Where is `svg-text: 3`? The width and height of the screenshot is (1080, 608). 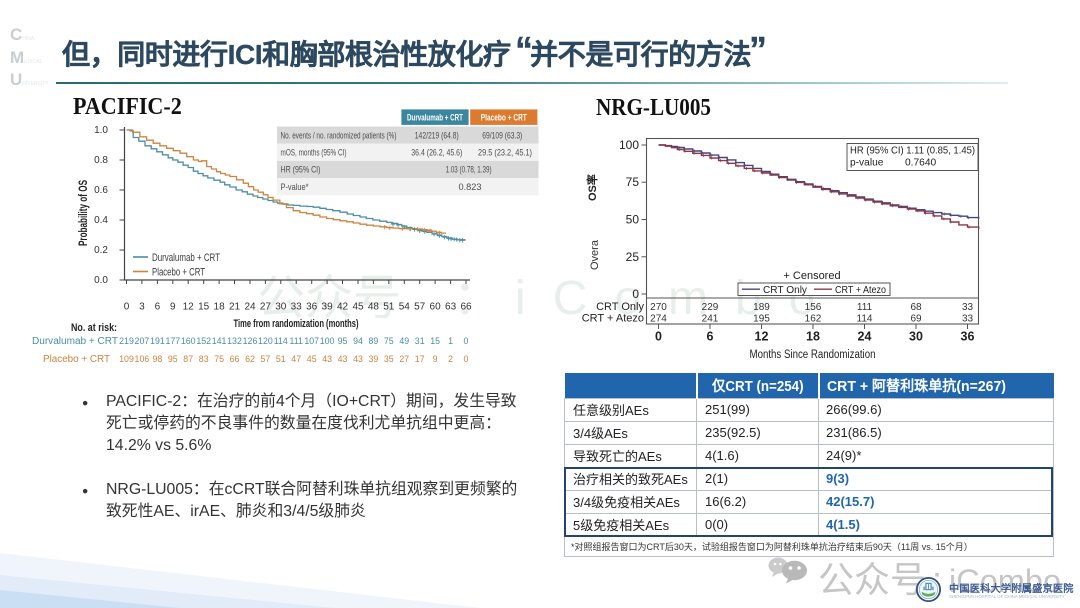 svg-text: 3 is located at coordinates (142, 307).